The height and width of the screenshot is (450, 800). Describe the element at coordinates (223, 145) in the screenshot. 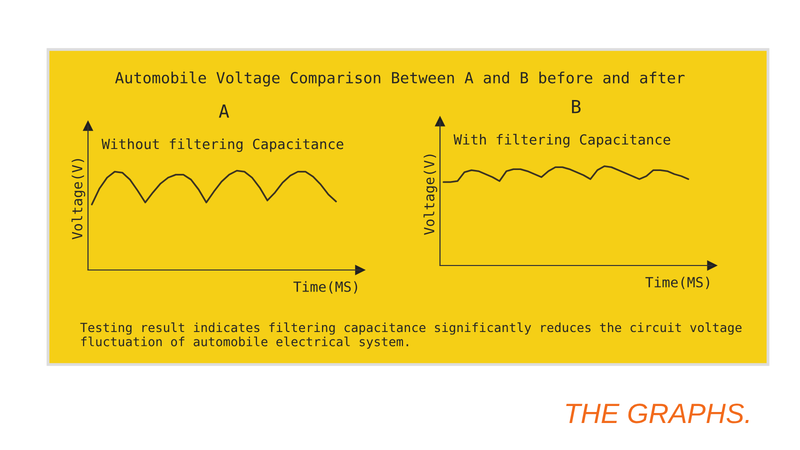

I see `chart-subtitle: Without filtering Capacitance` at that location.